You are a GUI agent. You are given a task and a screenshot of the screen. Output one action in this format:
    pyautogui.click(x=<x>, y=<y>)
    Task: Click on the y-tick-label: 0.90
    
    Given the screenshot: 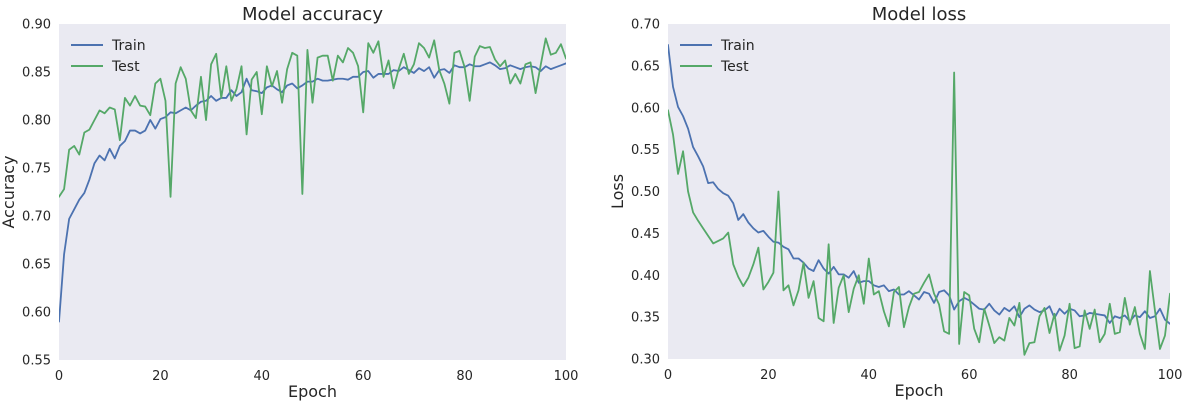 What is the action you would take?
    pyautogui.click(x=36, y=25)
    